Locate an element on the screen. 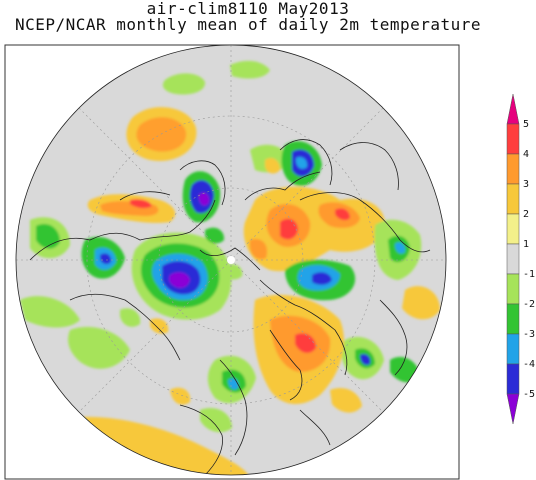 This screenshot has height=480, width=536. map-title-line1: air-clim8110 May2013 is located at coordinates (248, 9).